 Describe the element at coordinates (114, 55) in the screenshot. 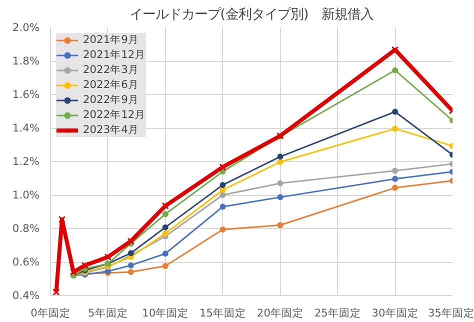

I see `legend-label: 2021年12月` at that location.